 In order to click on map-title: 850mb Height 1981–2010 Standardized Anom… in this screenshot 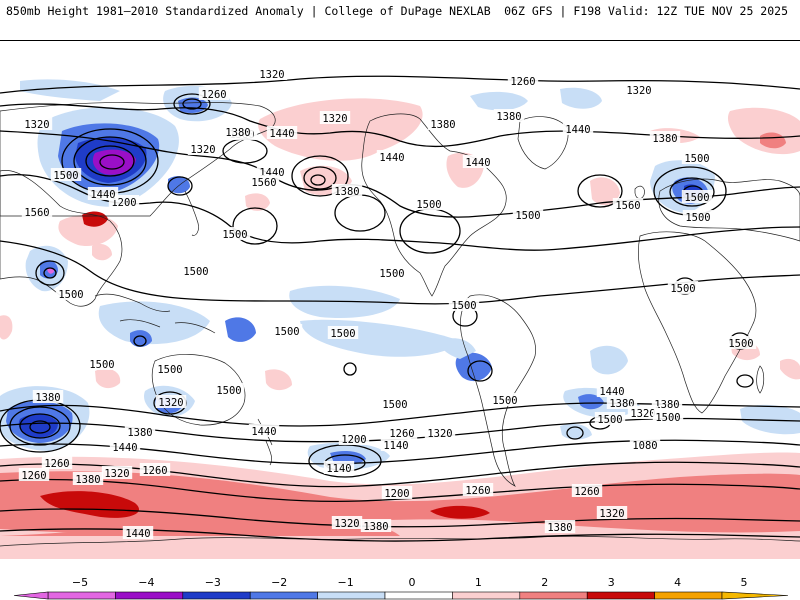, I will do `click(248, 11)`.